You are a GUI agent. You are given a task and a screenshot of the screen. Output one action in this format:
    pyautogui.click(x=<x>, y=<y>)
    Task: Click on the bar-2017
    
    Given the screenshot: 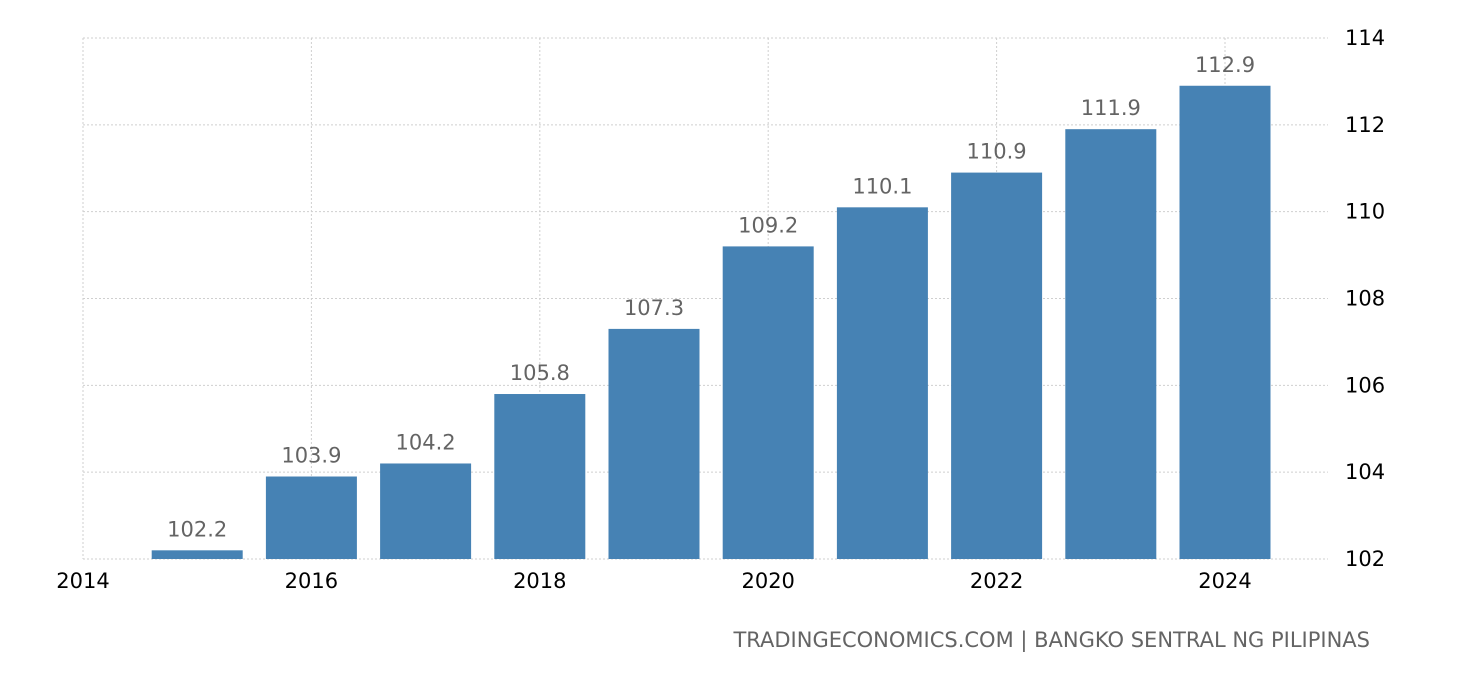 What is the action you would take?
    pyautogui.click(x=426, y=511)
    